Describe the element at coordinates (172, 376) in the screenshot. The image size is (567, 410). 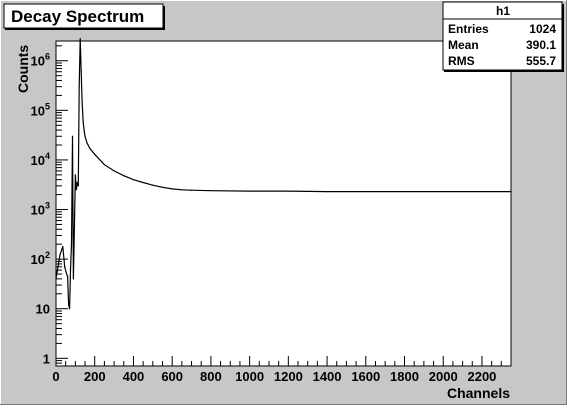
I see `x-tick-label: 600` at that location.